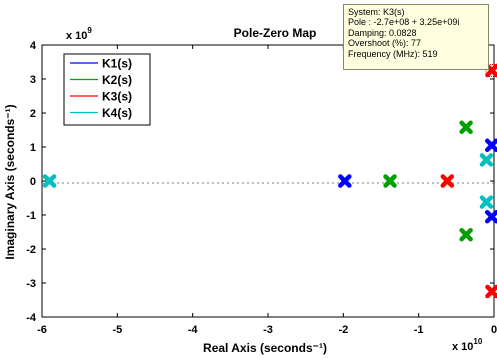 The image size is (497, 358). What do you see at coordinates (117, 330) in the screenshot?
I see `x-tick-label: -5` at bounding box center [117, 330].